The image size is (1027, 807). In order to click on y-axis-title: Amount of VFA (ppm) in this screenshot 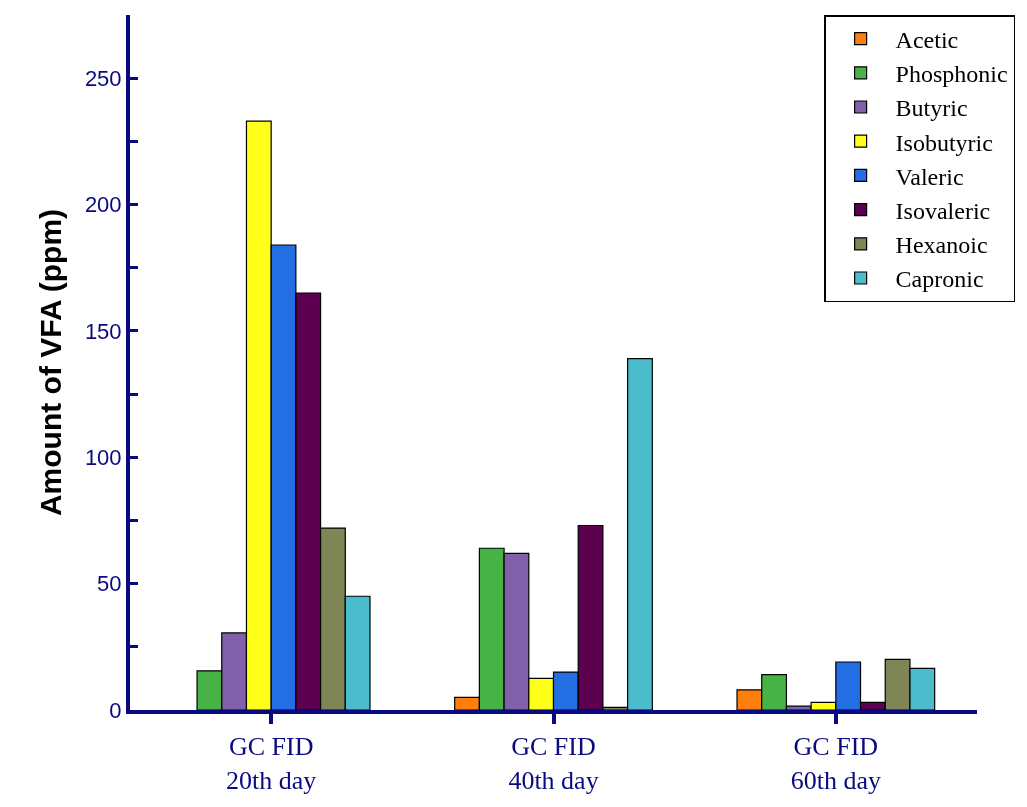, I will do `click(51, 362)`.